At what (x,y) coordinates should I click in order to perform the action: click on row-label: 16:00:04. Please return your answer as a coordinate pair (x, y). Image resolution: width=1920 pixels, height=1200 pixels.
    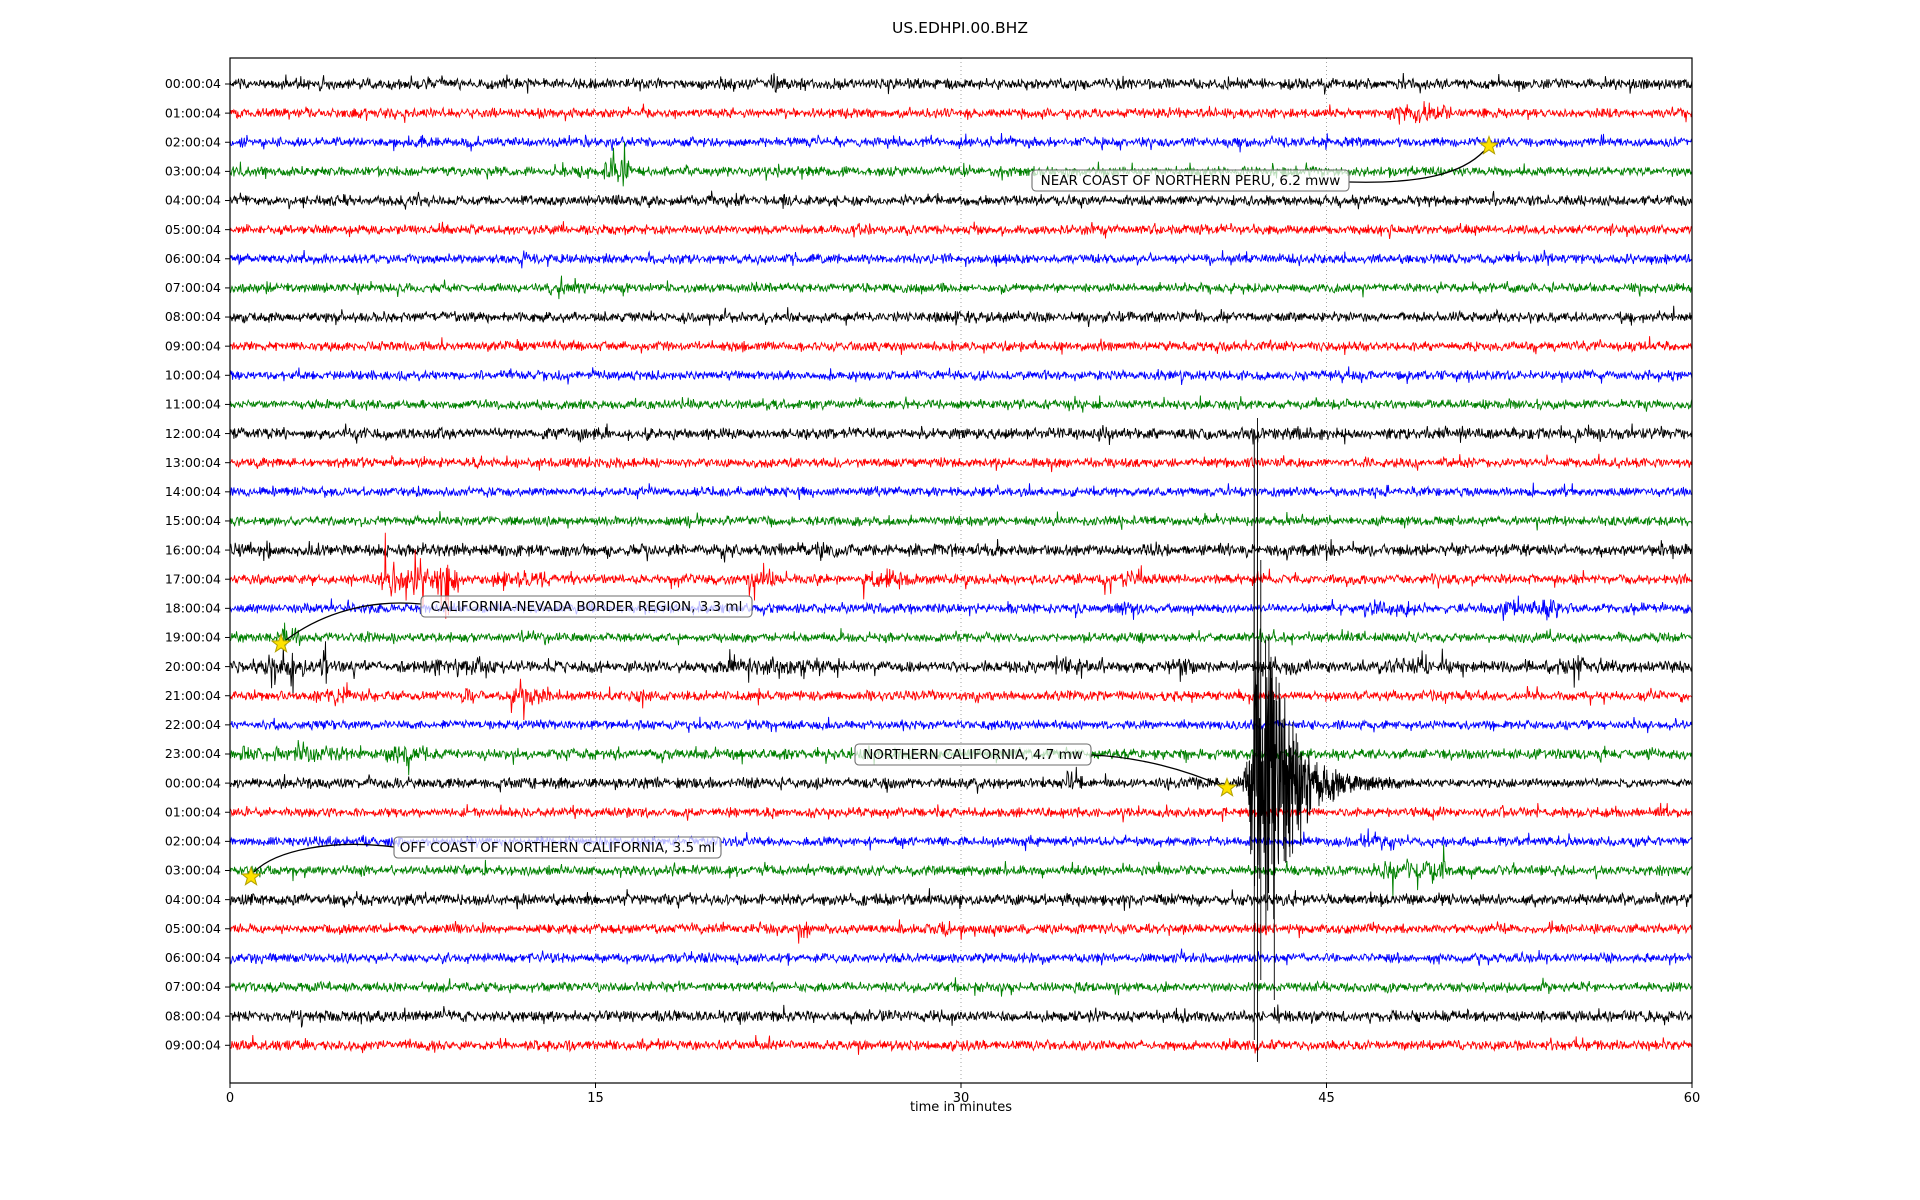
    Looking at the image, I should click on (193, 549).